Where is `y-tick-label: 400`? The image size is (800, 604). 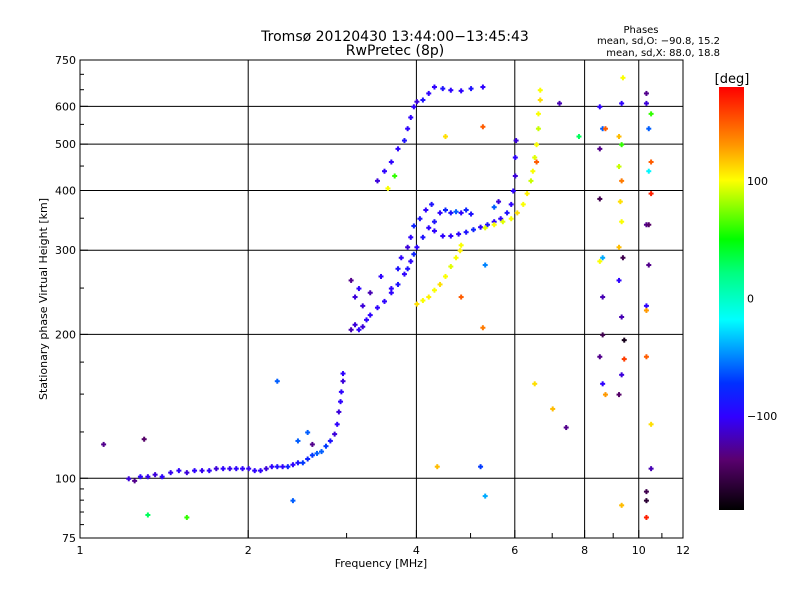 y-tick-label: 400 is located at coordinates (65, 190).